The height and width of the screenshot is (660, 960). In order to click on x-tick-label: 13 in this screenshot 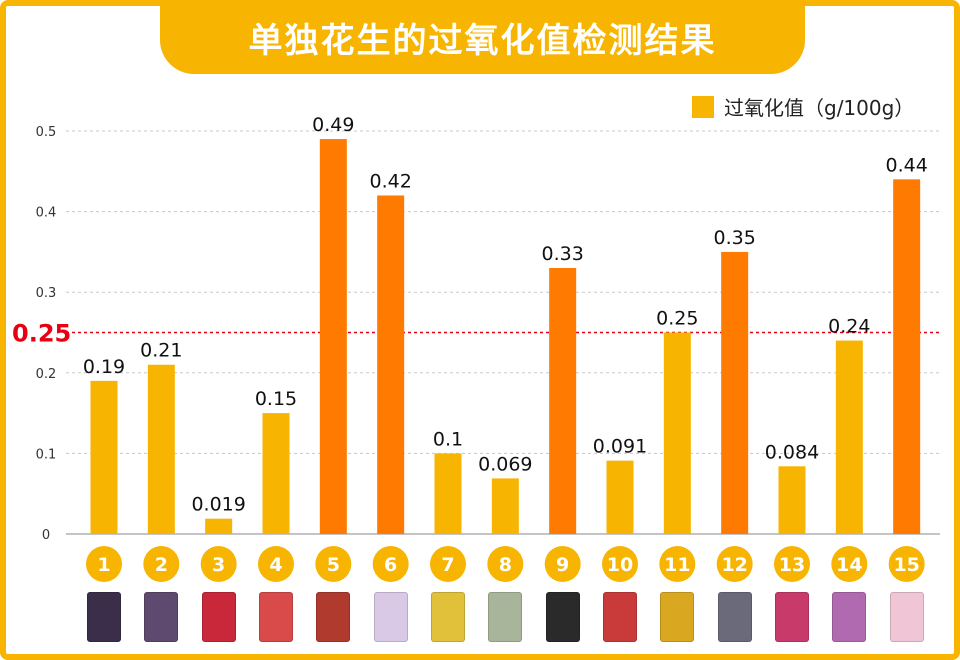, I will do `click(792, 565)`.